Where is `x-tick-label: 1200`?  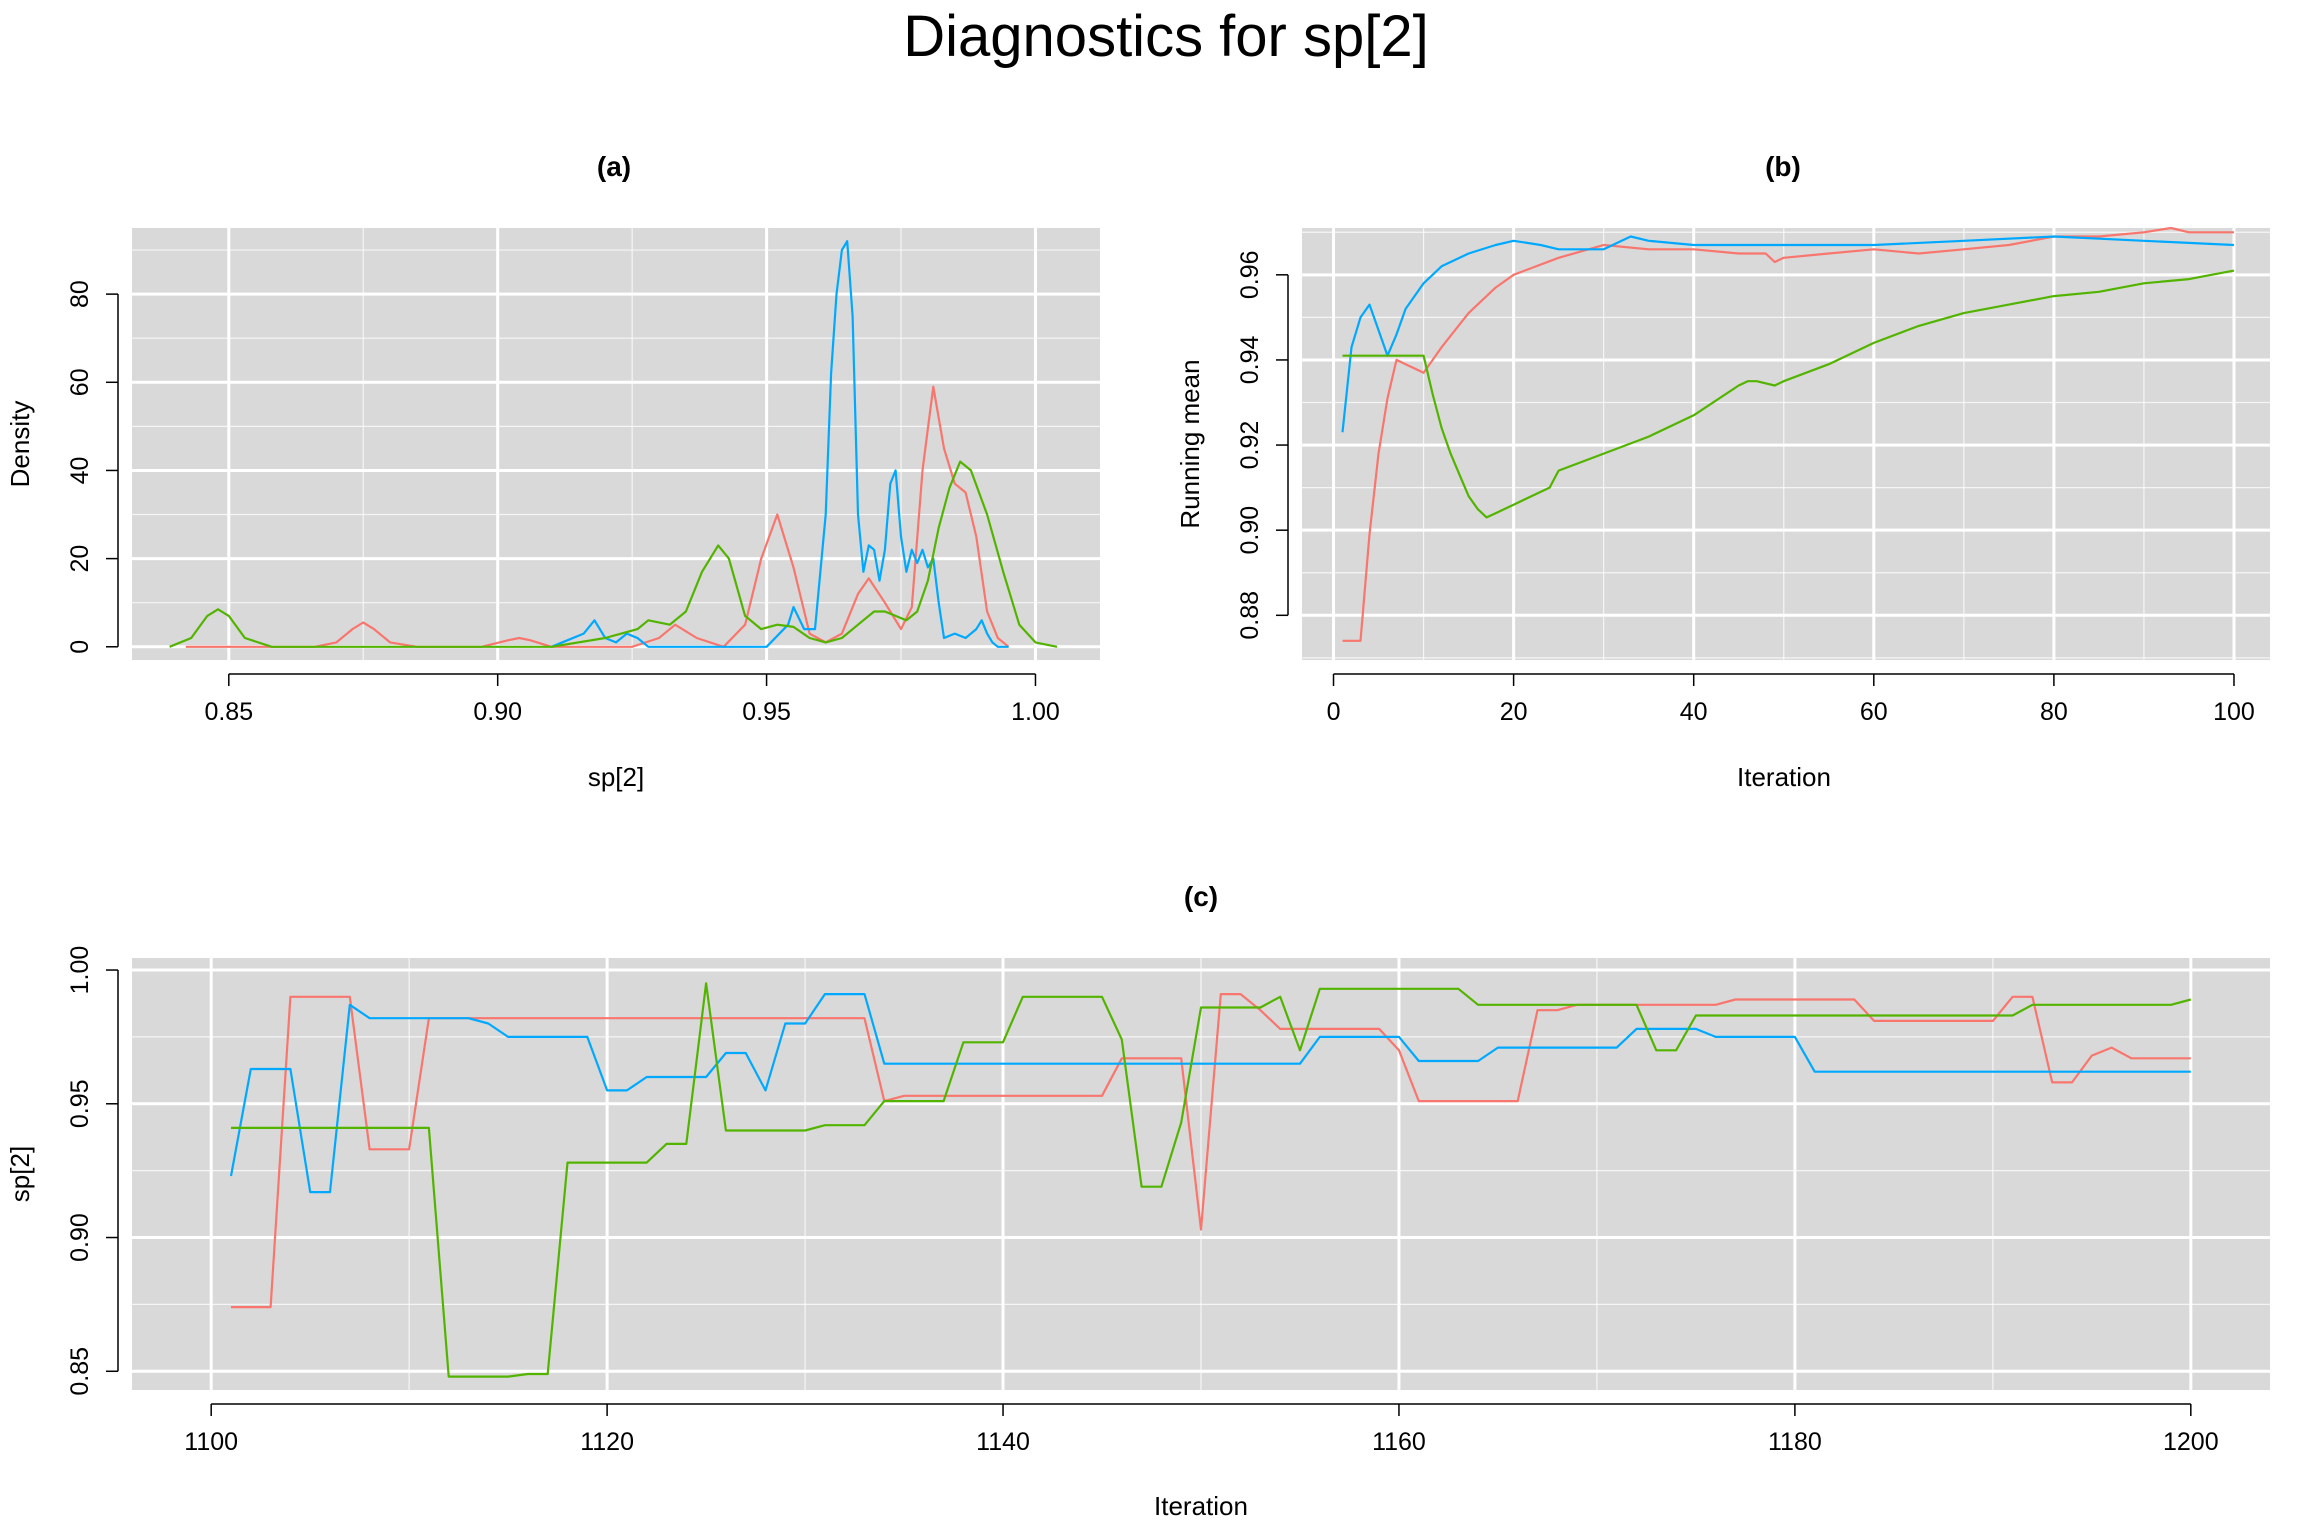
x-tick-label: 1200 is located at coordinates (2191, 1442).